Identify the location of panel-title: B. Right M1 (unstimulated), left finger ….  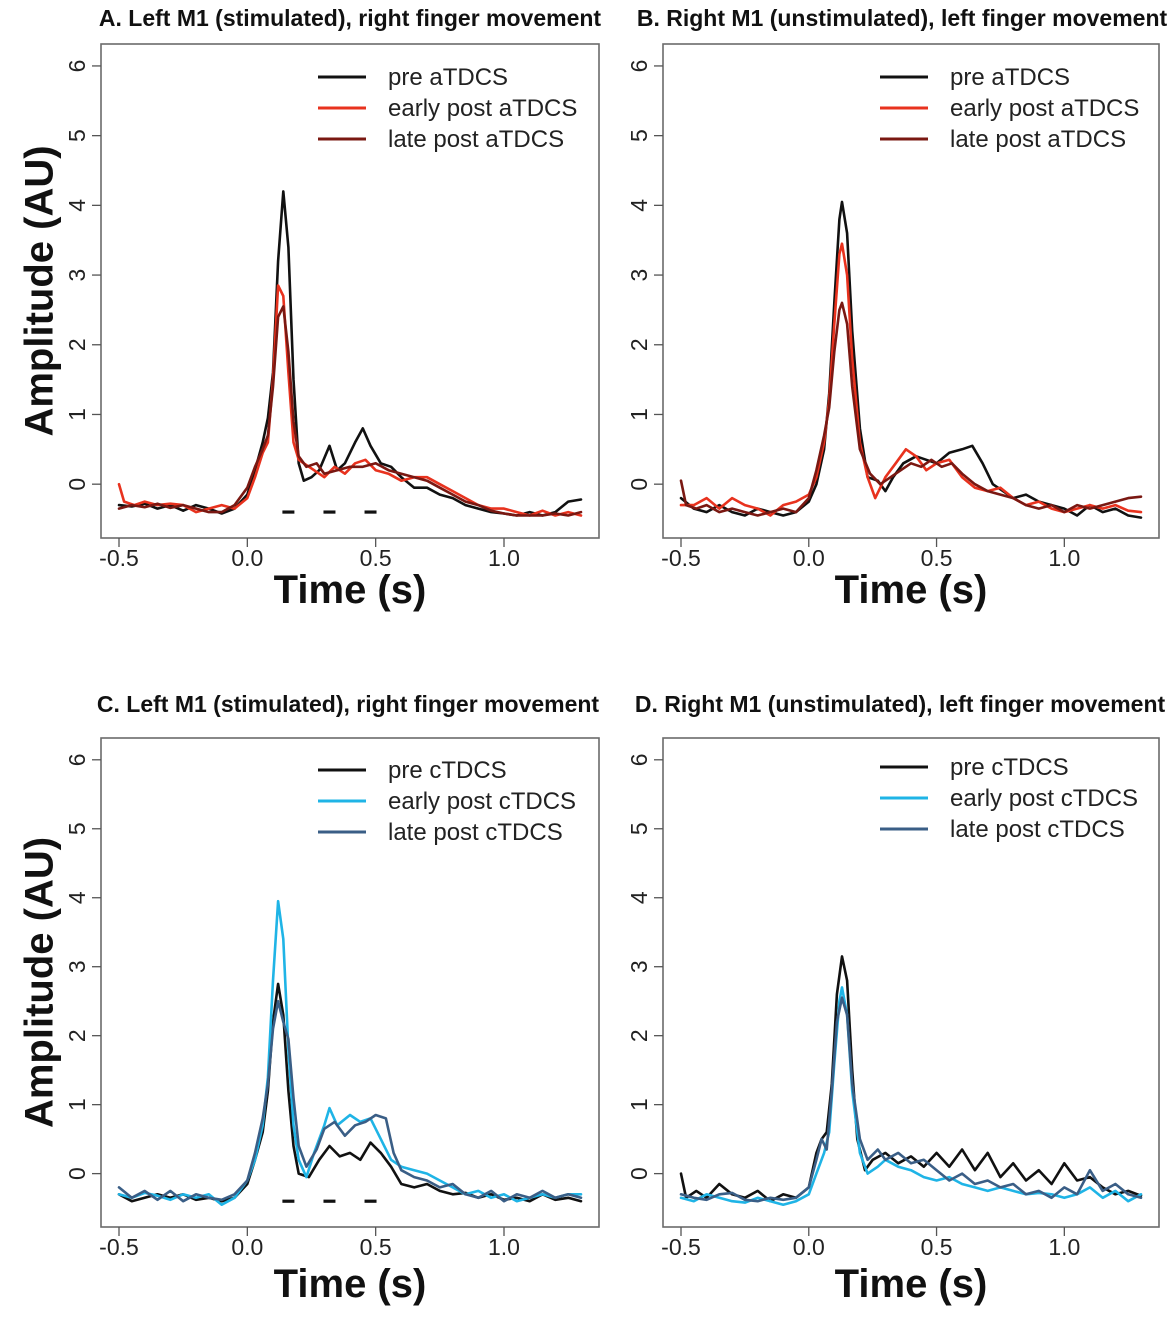
(902, 18).